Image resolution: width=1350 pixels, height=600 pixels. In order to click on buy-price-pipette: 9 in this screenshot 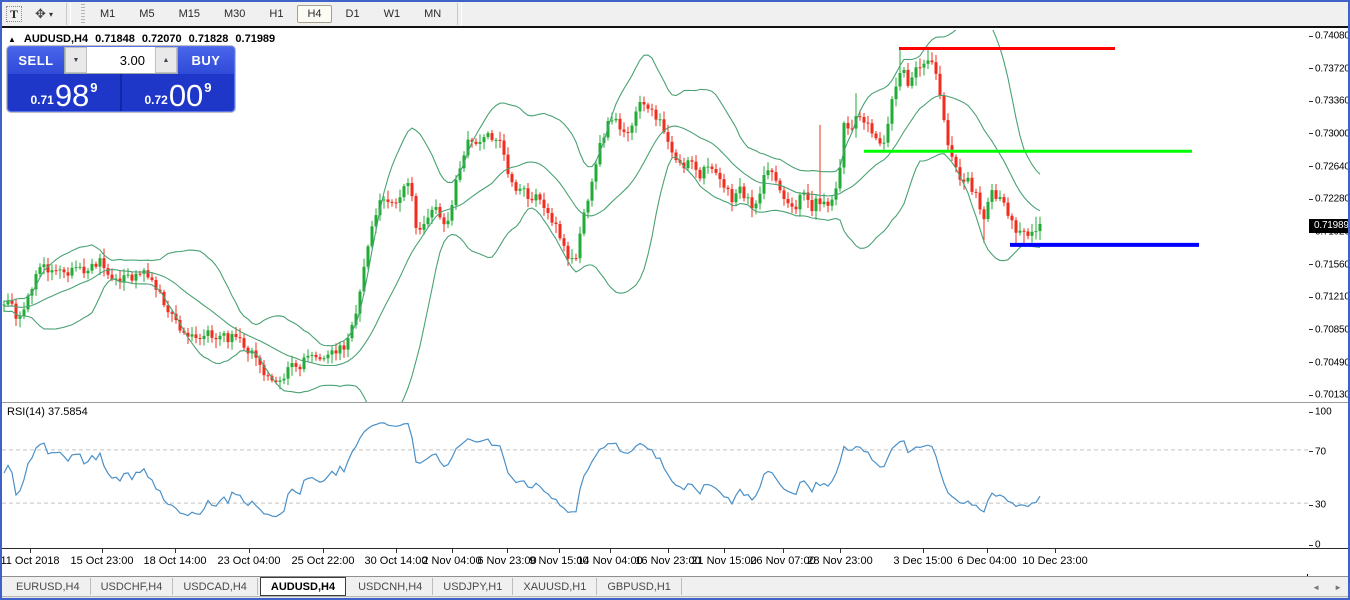, I will do `click(208, 87)`.